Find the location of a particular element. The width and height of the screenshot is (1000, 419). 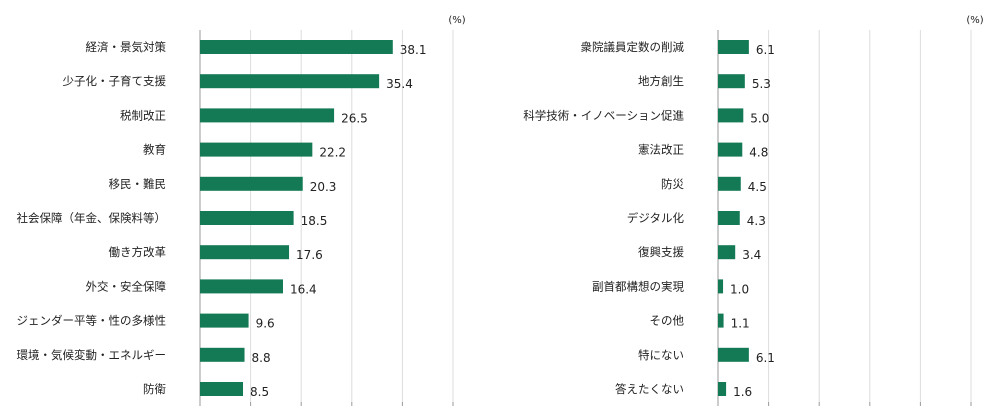

chart1-value-label: 22.2 is located at coordinates (332, 153).